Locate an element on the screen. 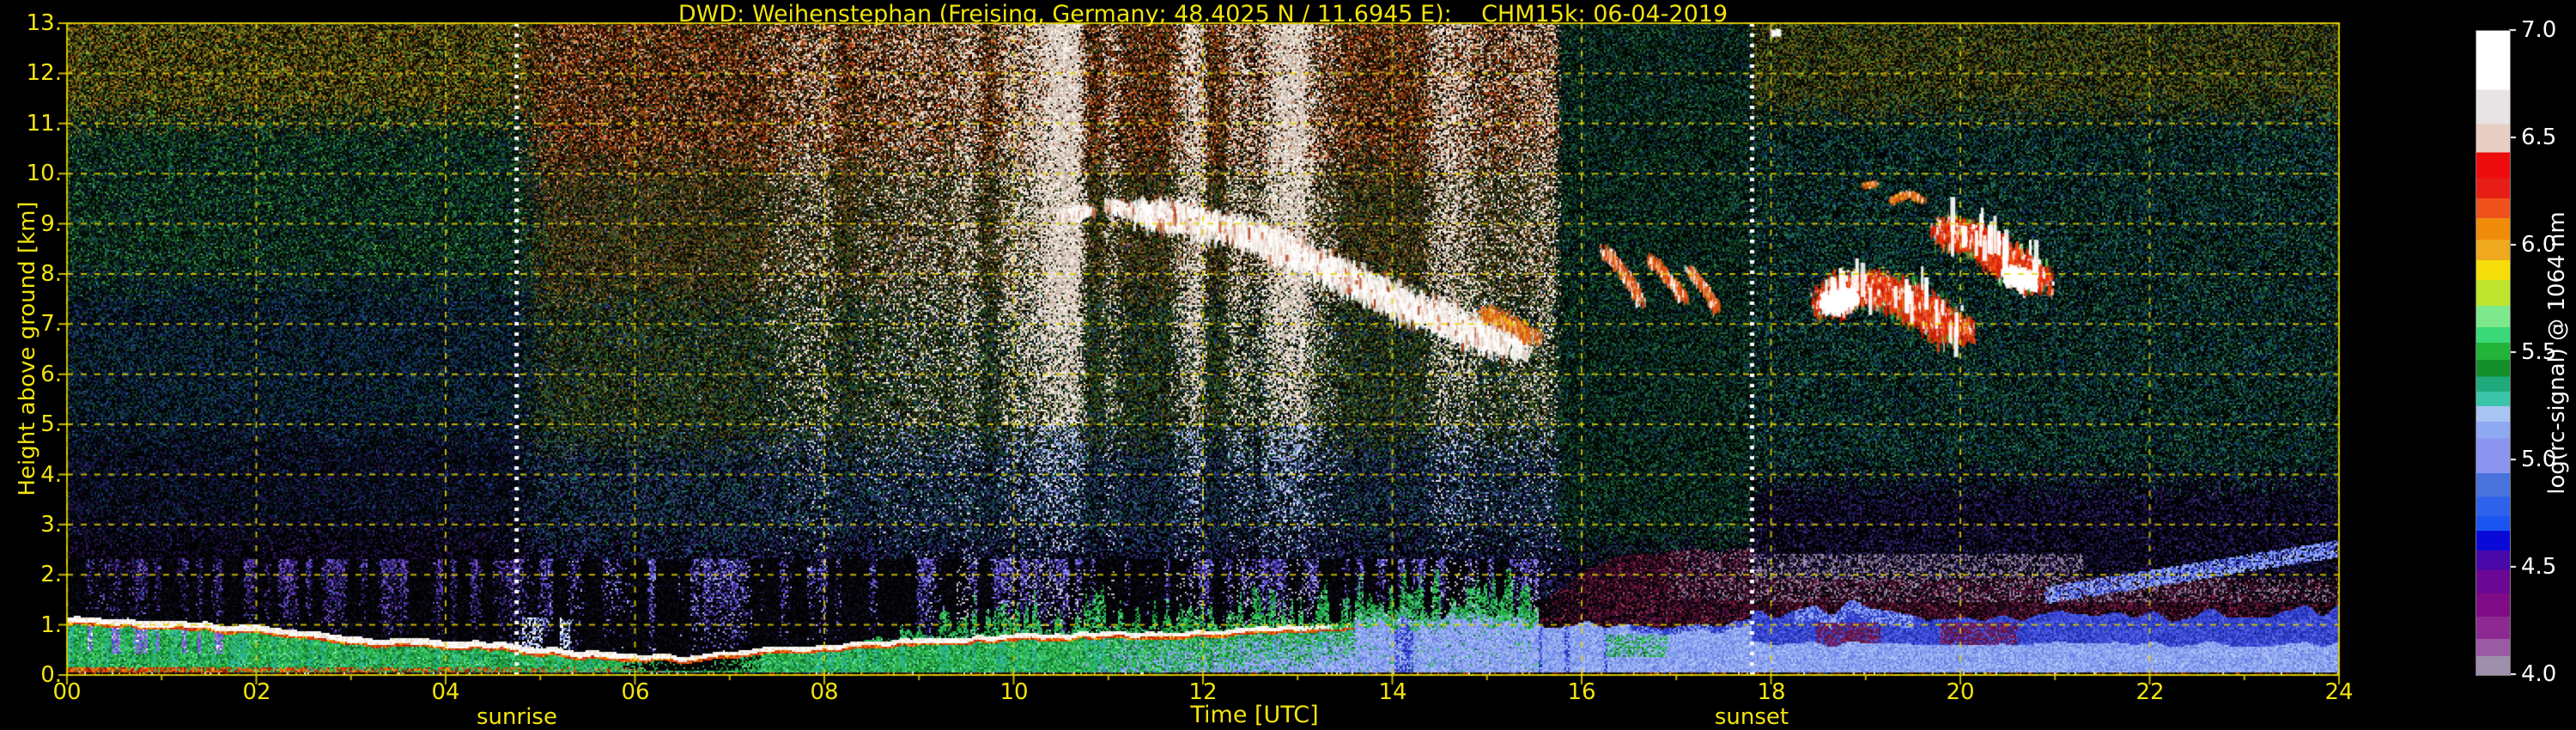 This screenshot has width=2576, height=730. colorbar-label: log(rc-signal) @ 1064 nm is located at coordinates (2557, 353).